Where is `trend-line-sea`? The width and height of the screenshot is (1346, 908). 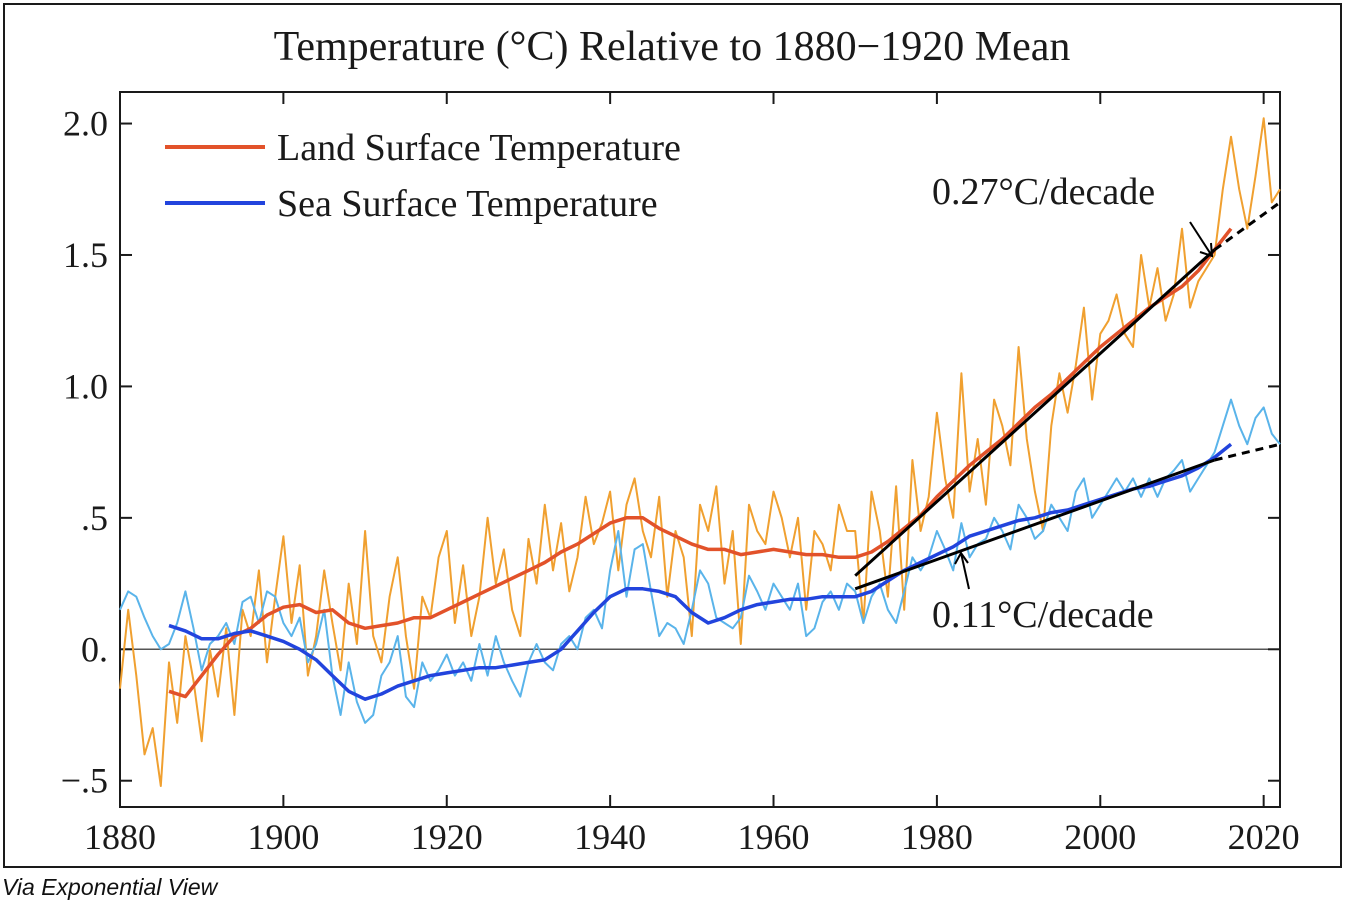
trend-line-sea is located at coordinates (1035, 524).